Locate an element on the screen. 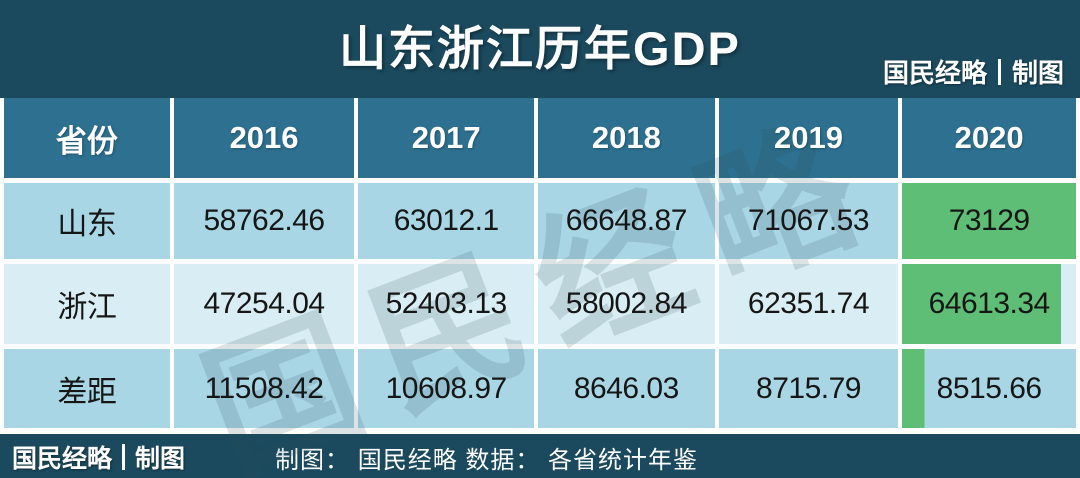 This screenshot has height=478, width=1080. page-title: 山东浙江历年GDP is located at coordinates (540, 48).